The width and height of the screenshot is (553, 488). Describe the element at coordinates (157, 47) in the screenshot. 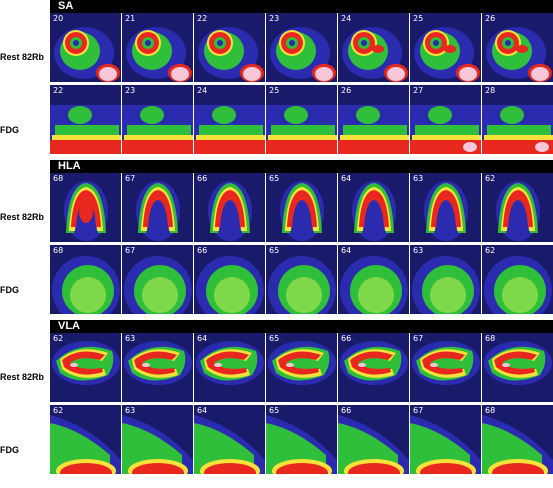

I see `image-tile: 21` at that location.